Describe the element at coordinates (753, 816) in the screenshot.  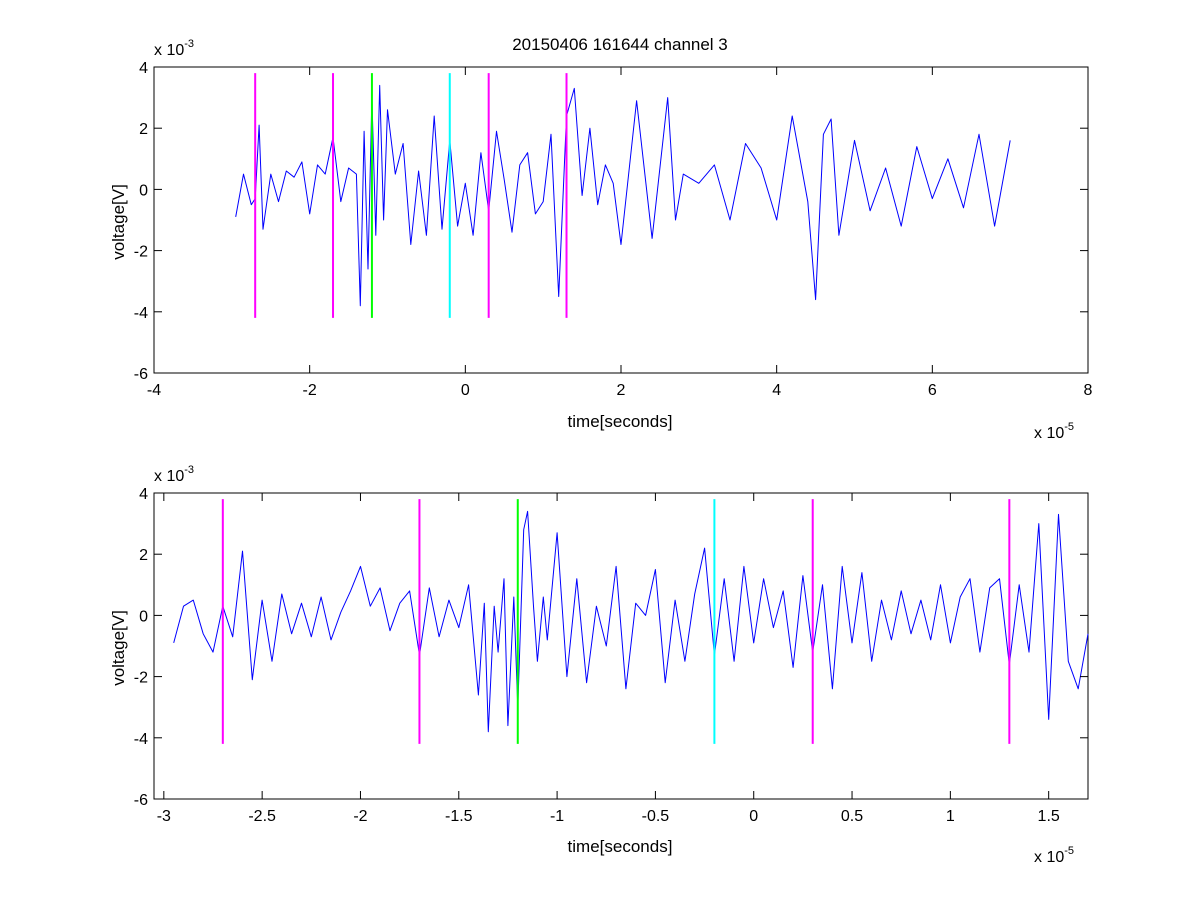
I see `bottom-plot-x-tick-label: 0` at that location.